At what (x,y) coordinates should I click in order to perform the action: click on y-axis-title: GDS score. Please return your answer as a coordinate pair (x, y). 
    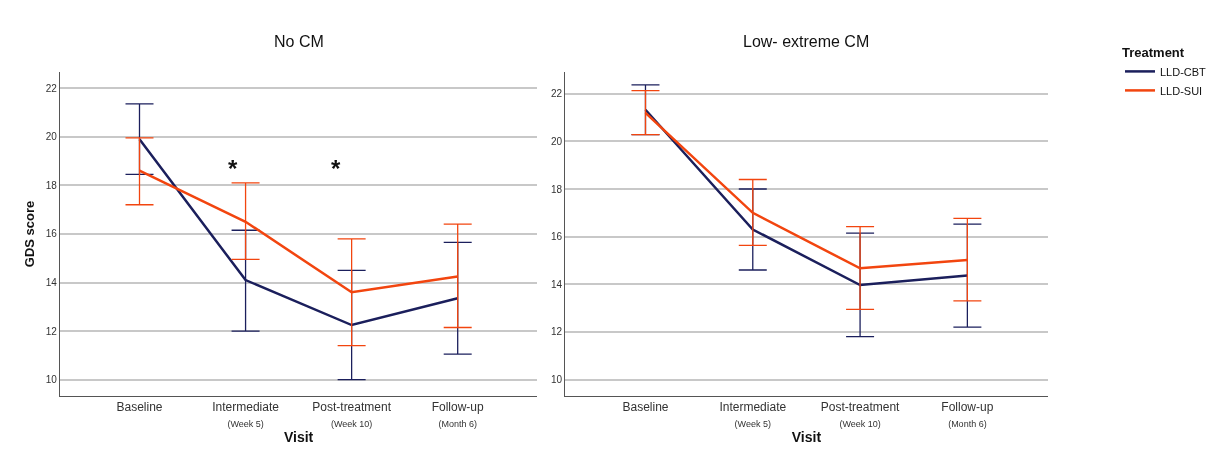
    Looking at the image, I should click on (29, 234).